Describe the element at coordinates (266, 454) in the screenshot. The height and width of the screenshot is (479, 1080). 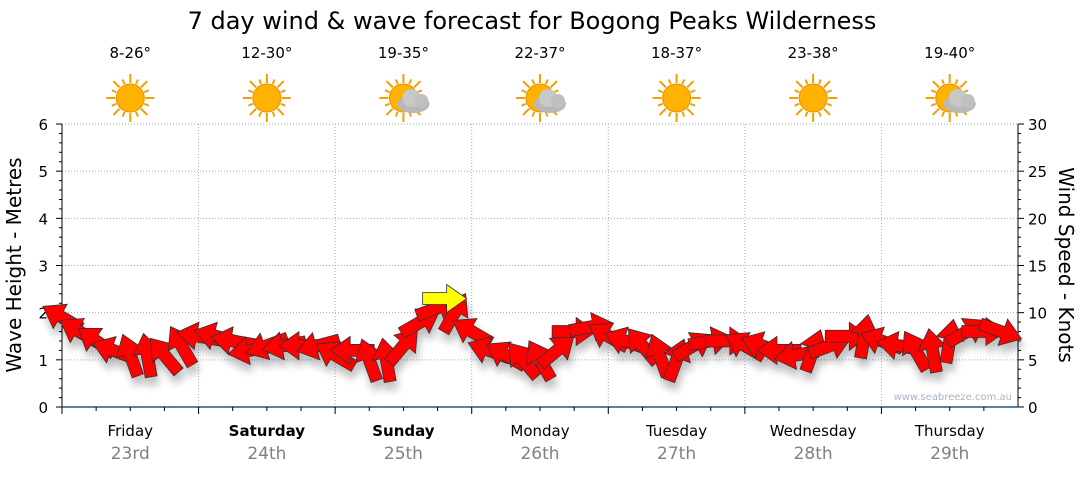
I see `day-date: 24th` at that location.